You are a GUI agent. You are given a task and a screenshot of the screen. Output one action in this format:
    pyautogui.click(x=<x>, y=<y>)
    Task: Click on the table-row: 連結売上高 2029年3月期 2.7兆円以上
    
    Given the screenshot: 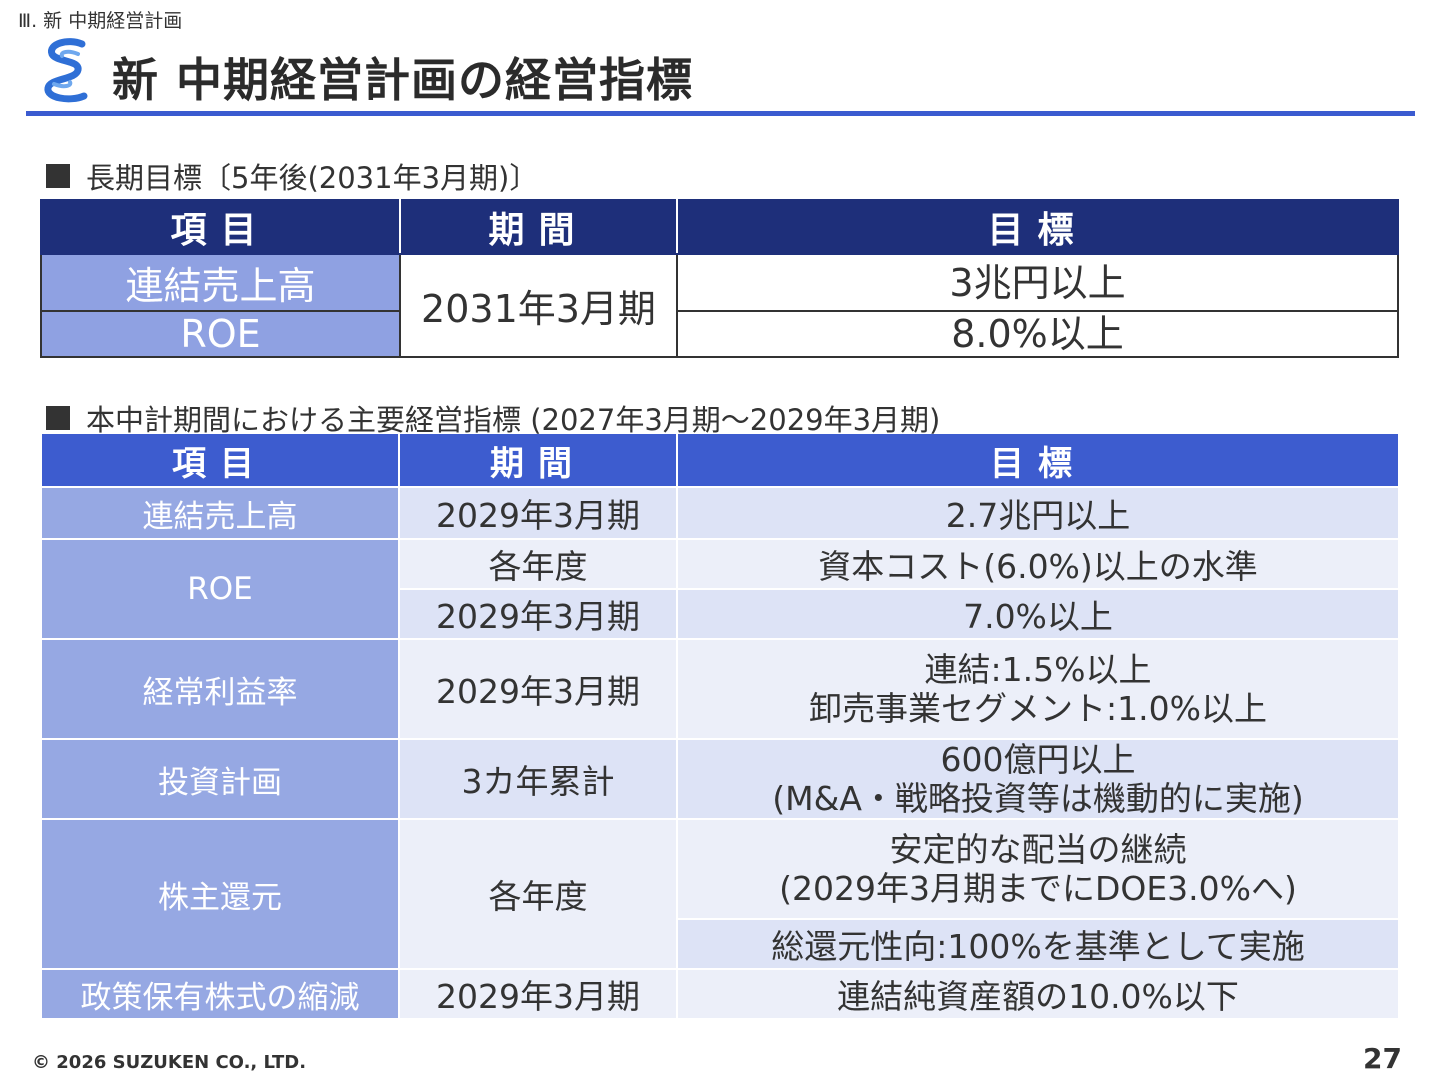 What is the action you would take?
    pyautogui.click(x=720, y=513)
    